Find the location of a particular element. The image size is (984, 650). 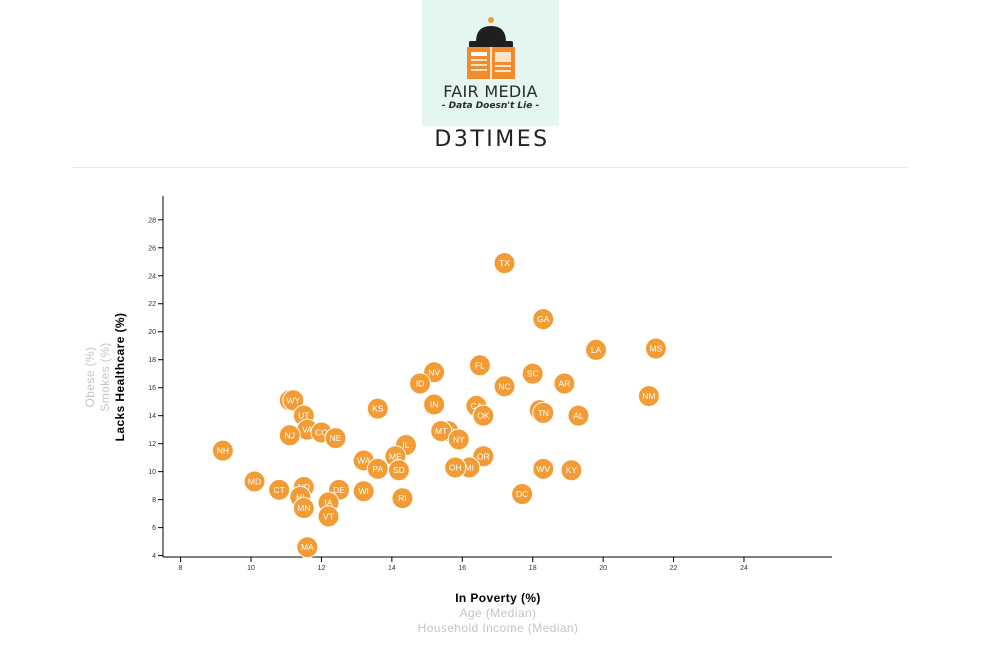

state-point-ri: RI is located at coordinates (402, 498).